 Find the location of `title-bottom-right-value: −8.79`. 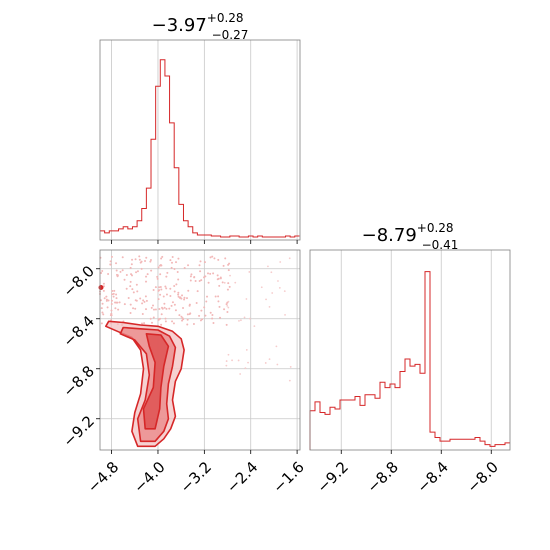

title-bottom-right-value: −8.79 is located at coordinates (389, 235).